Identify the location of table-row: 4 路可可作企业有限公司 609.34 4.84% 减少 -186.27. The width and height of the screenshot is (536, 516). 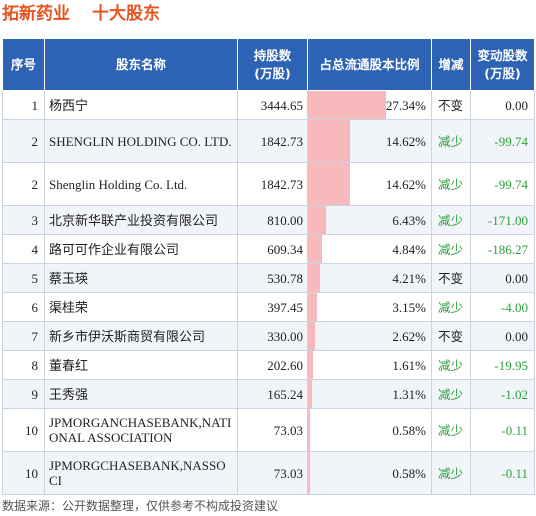
(268, 249).